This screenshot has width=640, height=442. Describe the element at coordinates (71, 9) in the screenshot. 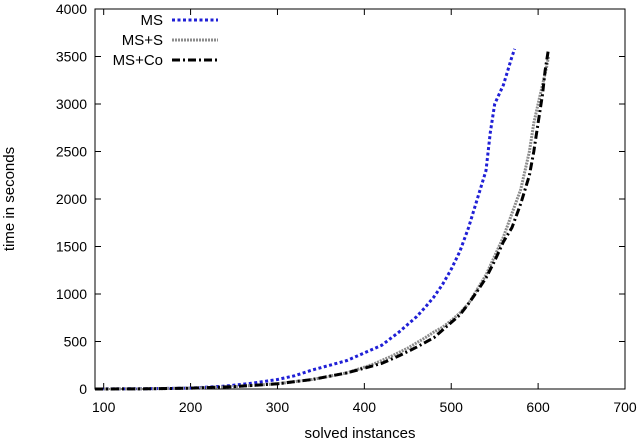

I see `y-tick-label: 4000` at that location.